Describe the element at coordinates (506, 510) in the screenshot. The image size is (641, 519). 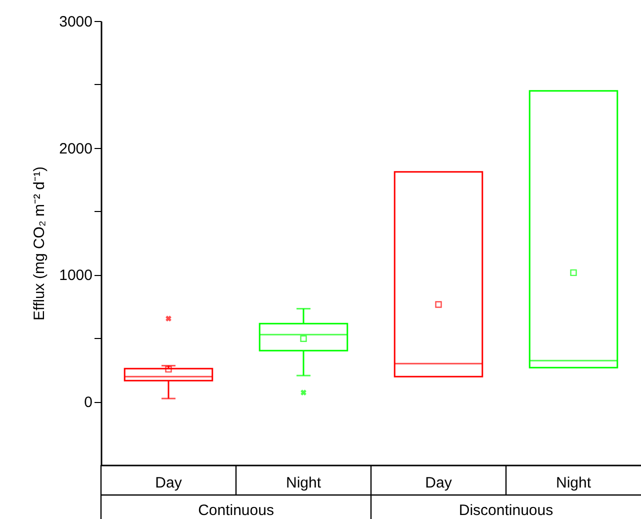
I see `text: Discontinuous` at that location.